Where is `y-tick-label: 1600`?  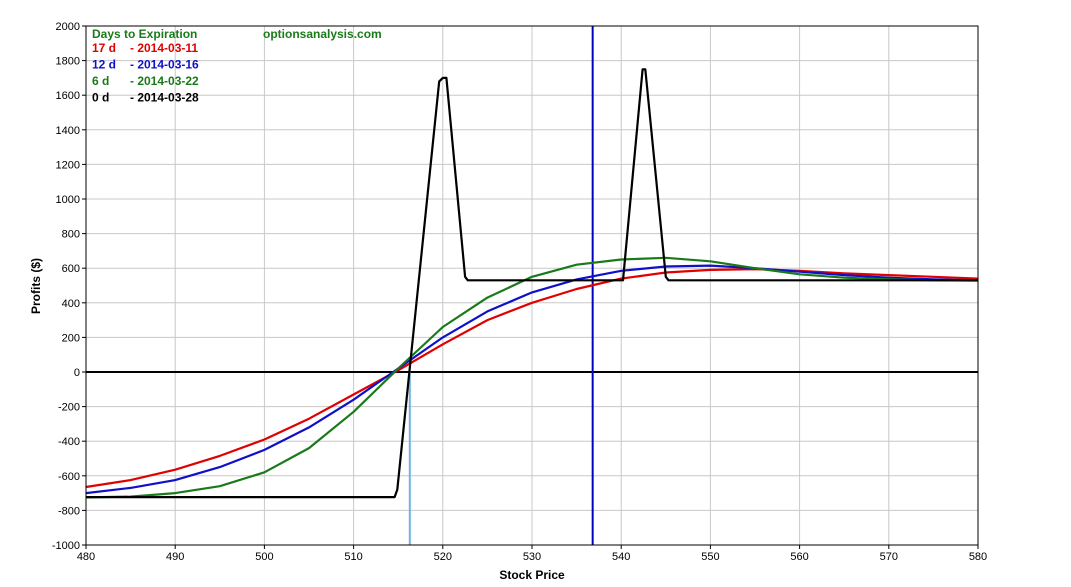 y-tick-label: 1600 is located at coordinates (68, 96).